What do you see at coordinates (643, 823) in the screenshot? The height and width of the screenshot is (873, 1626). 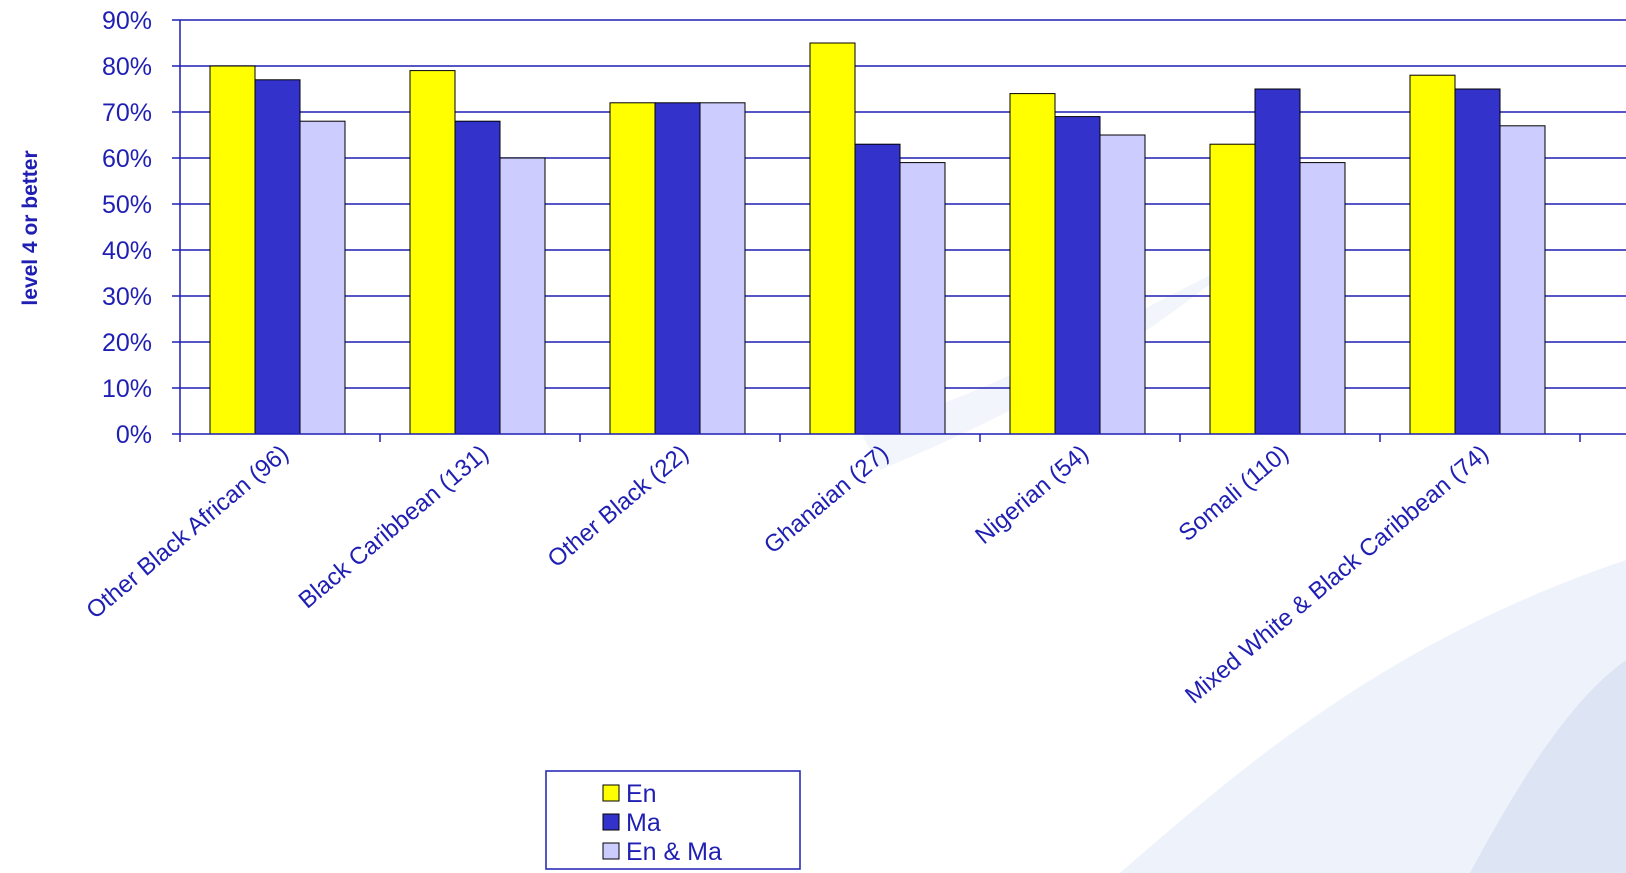 I see `legend-label: Ma` at bounding box center [643, 823].